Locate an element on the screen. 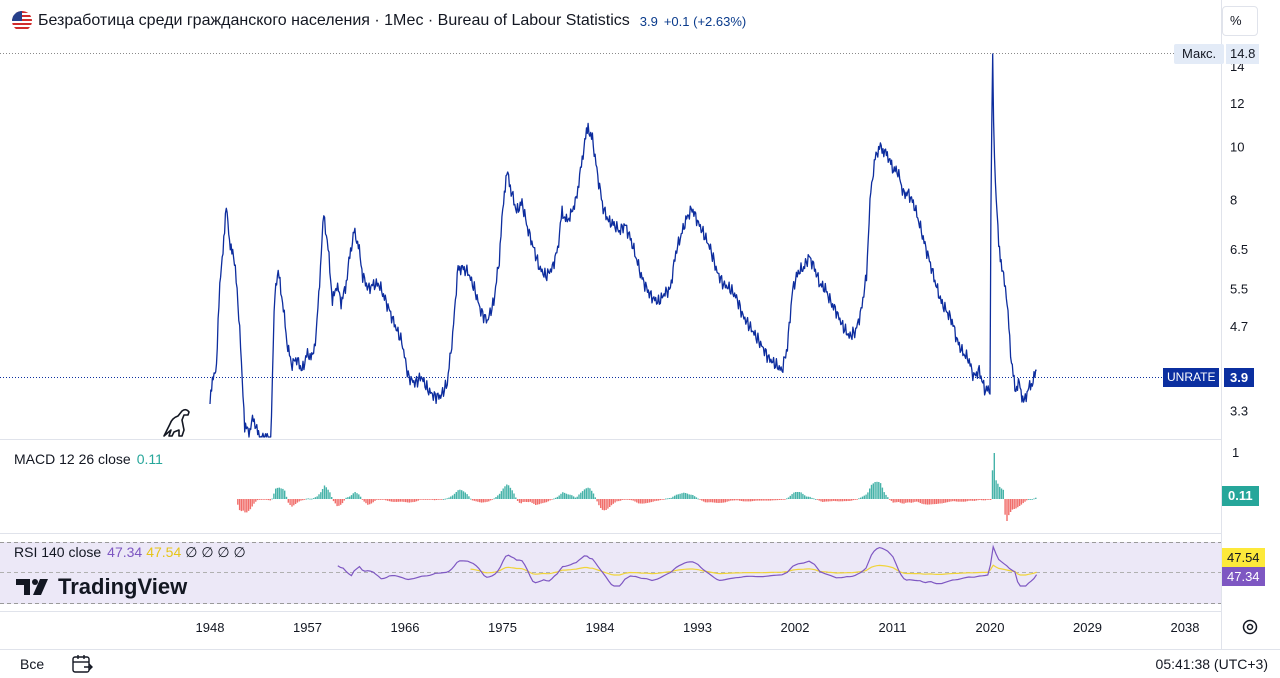 The height and width of the screenshot is (678, 1280). price-tick-label: 10 is located at coordinates (1237, 146).